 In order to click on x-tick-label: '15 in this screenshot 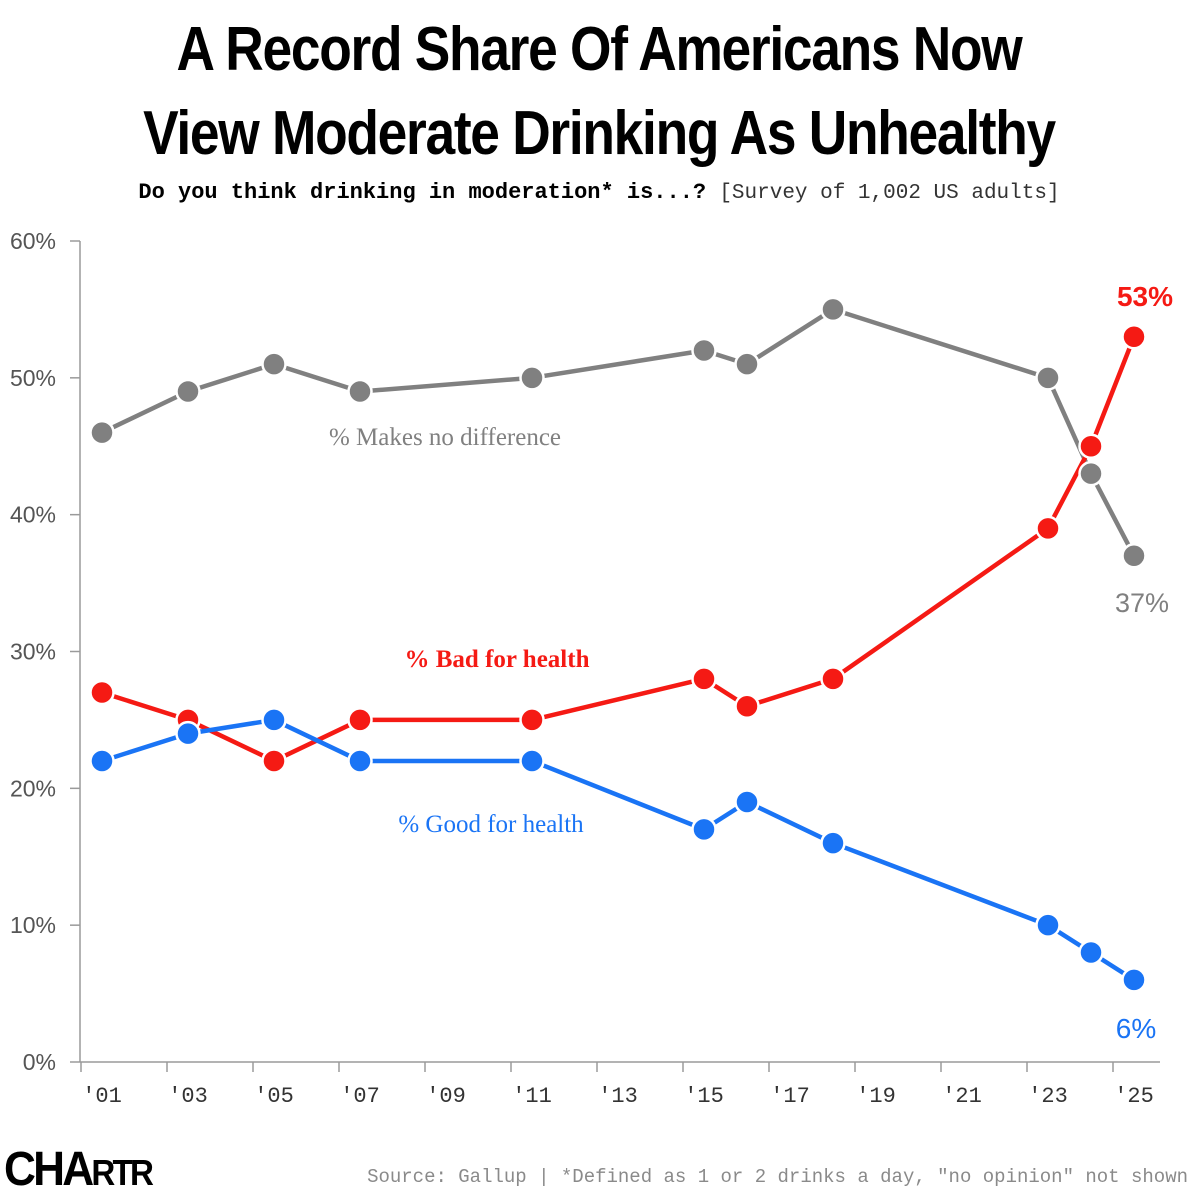, I will do `click(704, 1096)`.